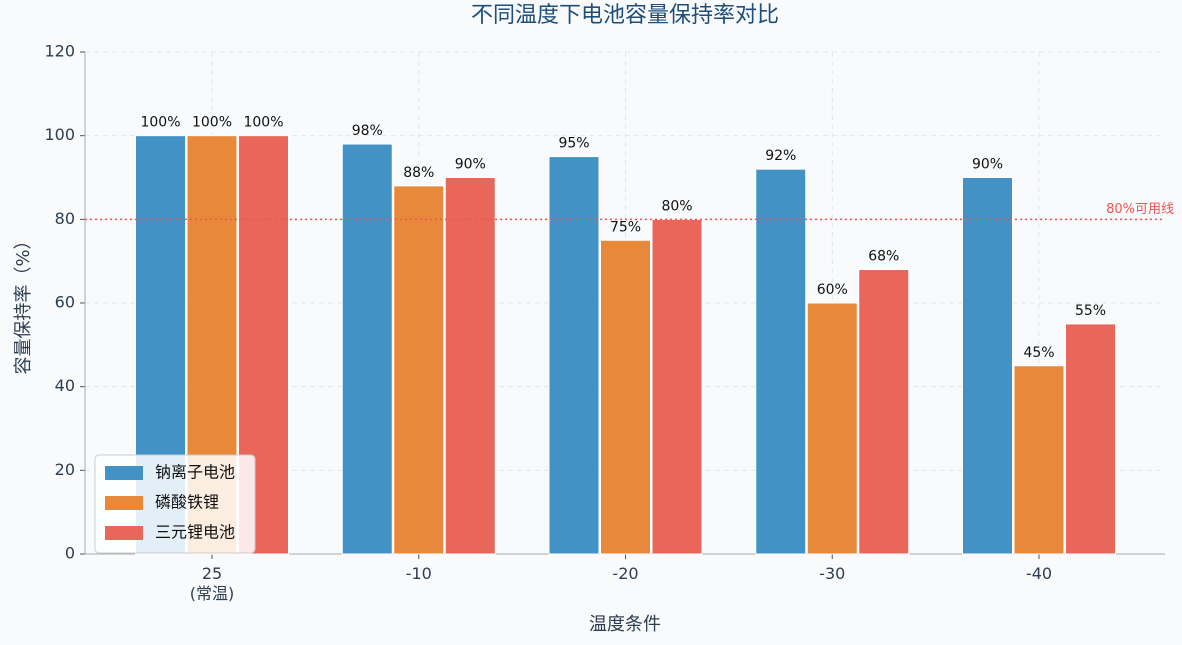 The width and height of the screenshot is (1182, 645). Describe the element at coordinates (59, 51) in the screenshot. I see `y-tick-label: 120` at that location.